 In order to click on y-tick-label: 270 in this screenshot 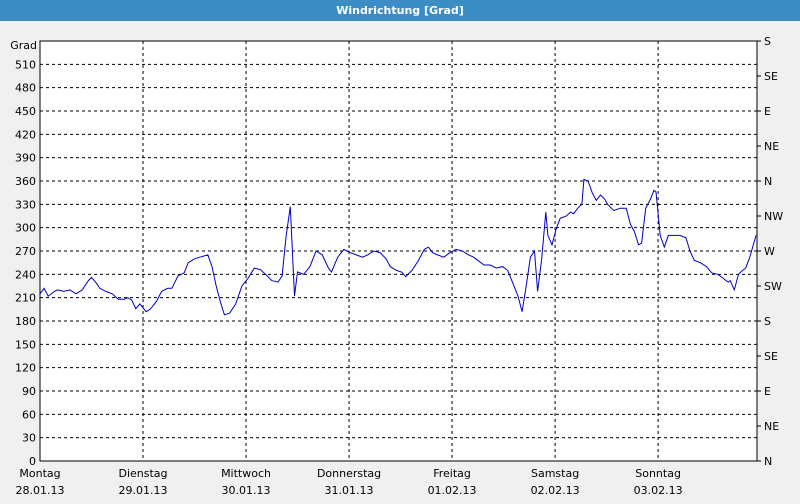, I will do `click(25, 251)`.